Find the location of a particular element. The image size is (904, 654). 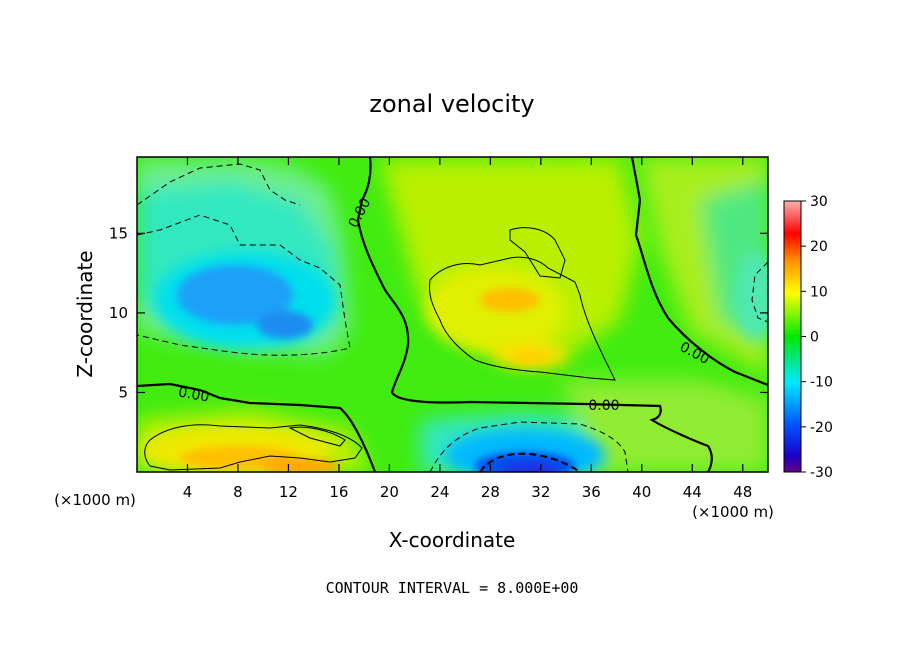

x-tick-label: 8 is located at coordinates (238, 492).